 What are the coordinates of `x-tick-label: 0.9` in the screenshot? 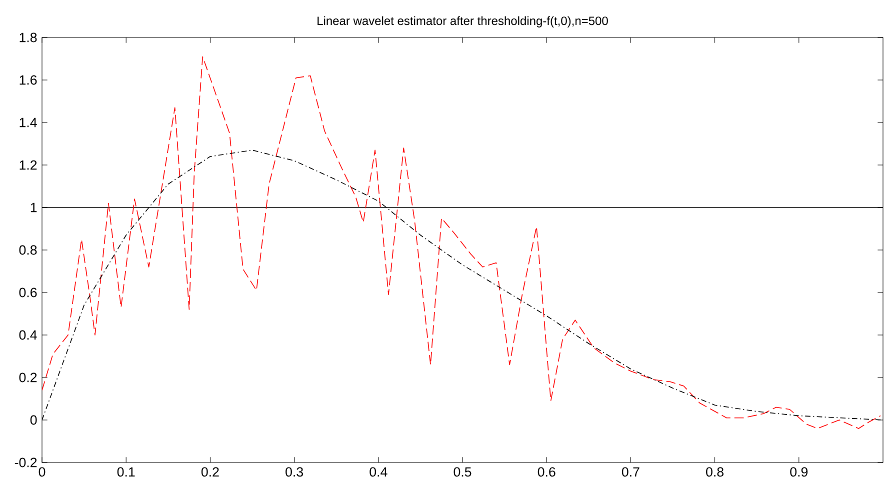 It's located at (799, 472).